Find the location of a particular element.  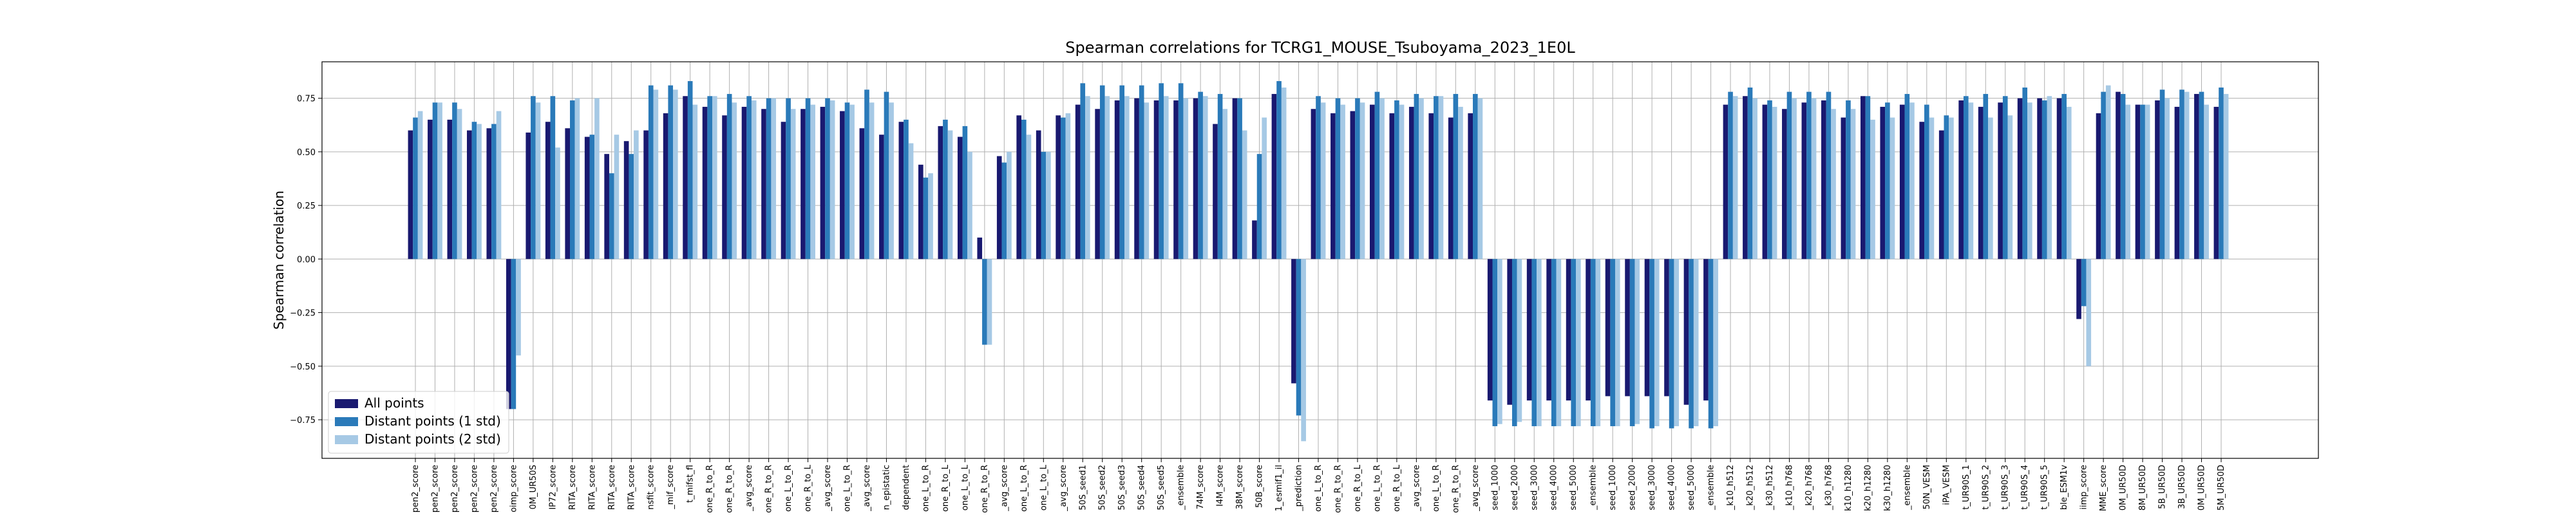

x-tick-label: k10_h1280 is located at coordinates (1849, 488).